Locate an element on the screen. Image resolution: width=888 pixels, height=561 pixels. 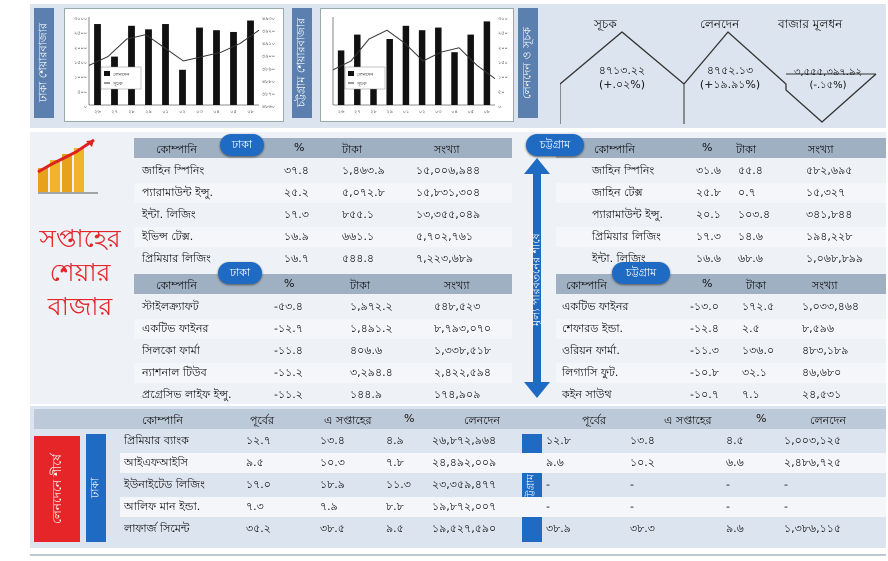
value-cell: ১৭.৩ is located at coordinates (708, 236).